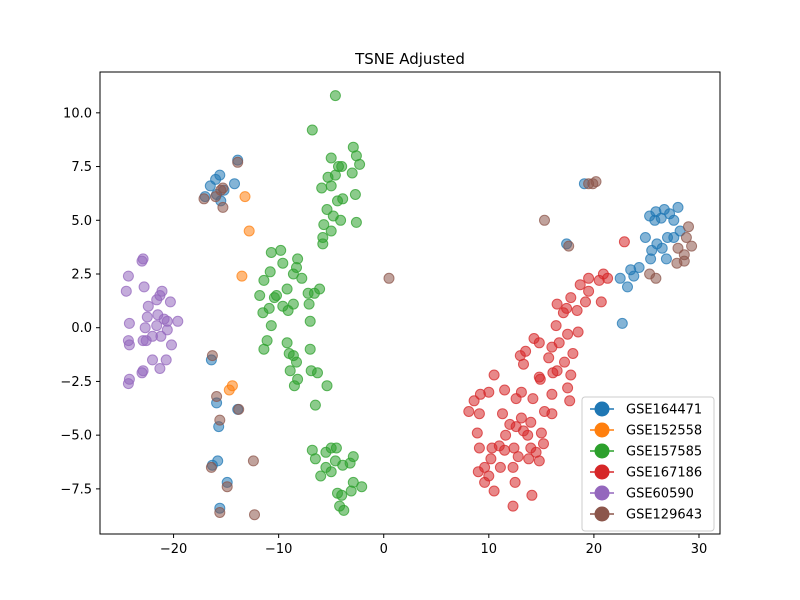  I want to click on legend-label: GSE164471, so click(664, 410).